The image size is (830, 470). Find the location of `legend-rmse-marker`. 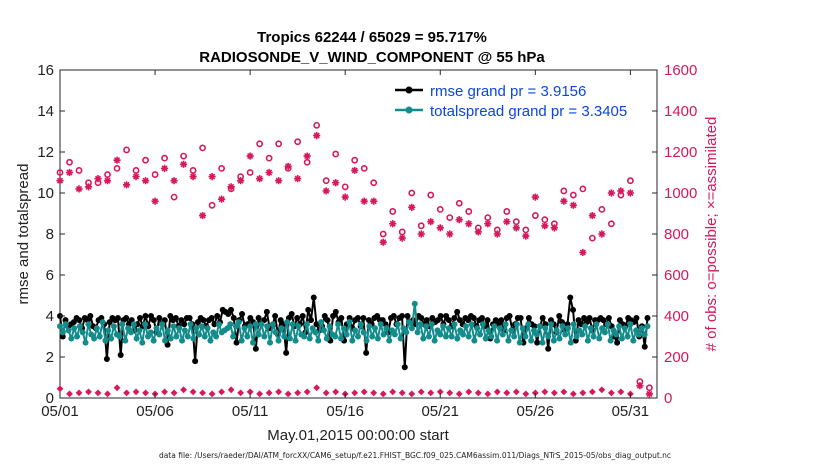

legend-rmse-marker is located at coordinates (409, 90).